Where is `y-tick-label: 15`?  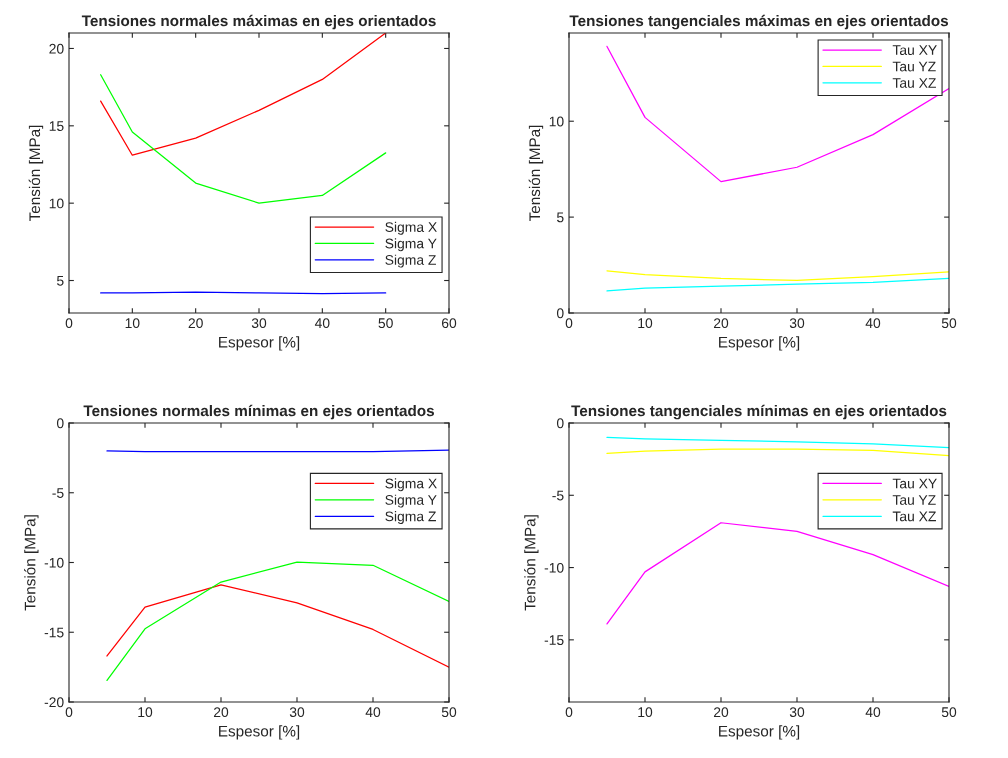
y-tick-label: 15 is located at coordinates (56, 126).